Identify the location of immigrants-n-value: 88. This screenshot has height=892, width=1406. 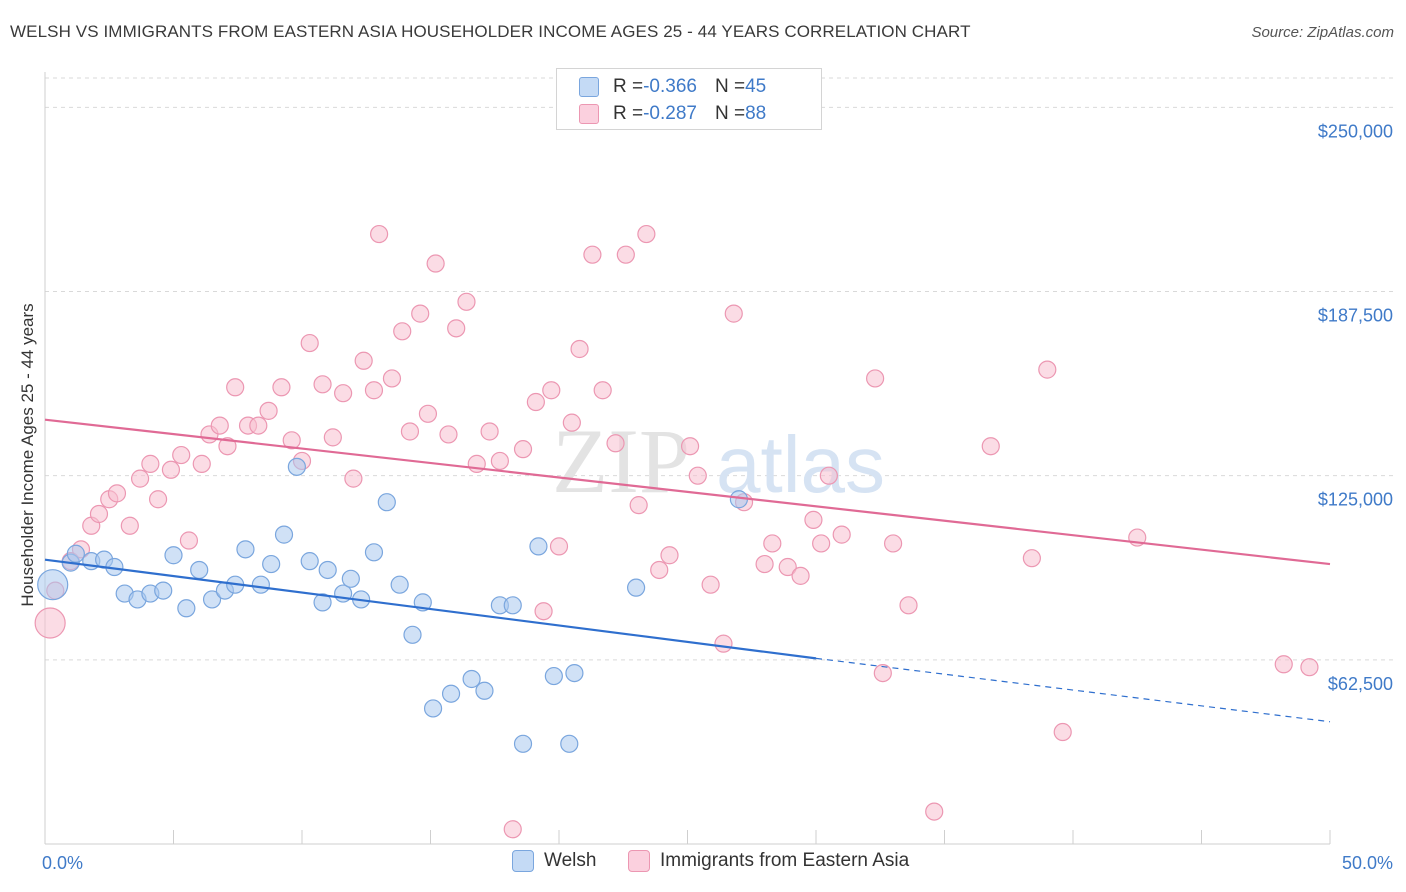
(756, 113).